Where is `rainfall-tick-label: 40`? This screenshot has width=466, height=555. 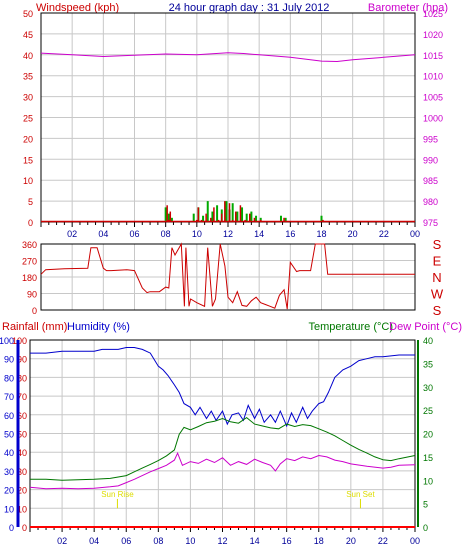
rainfall-tick-label: 40 is located at coordinates (9, 453).